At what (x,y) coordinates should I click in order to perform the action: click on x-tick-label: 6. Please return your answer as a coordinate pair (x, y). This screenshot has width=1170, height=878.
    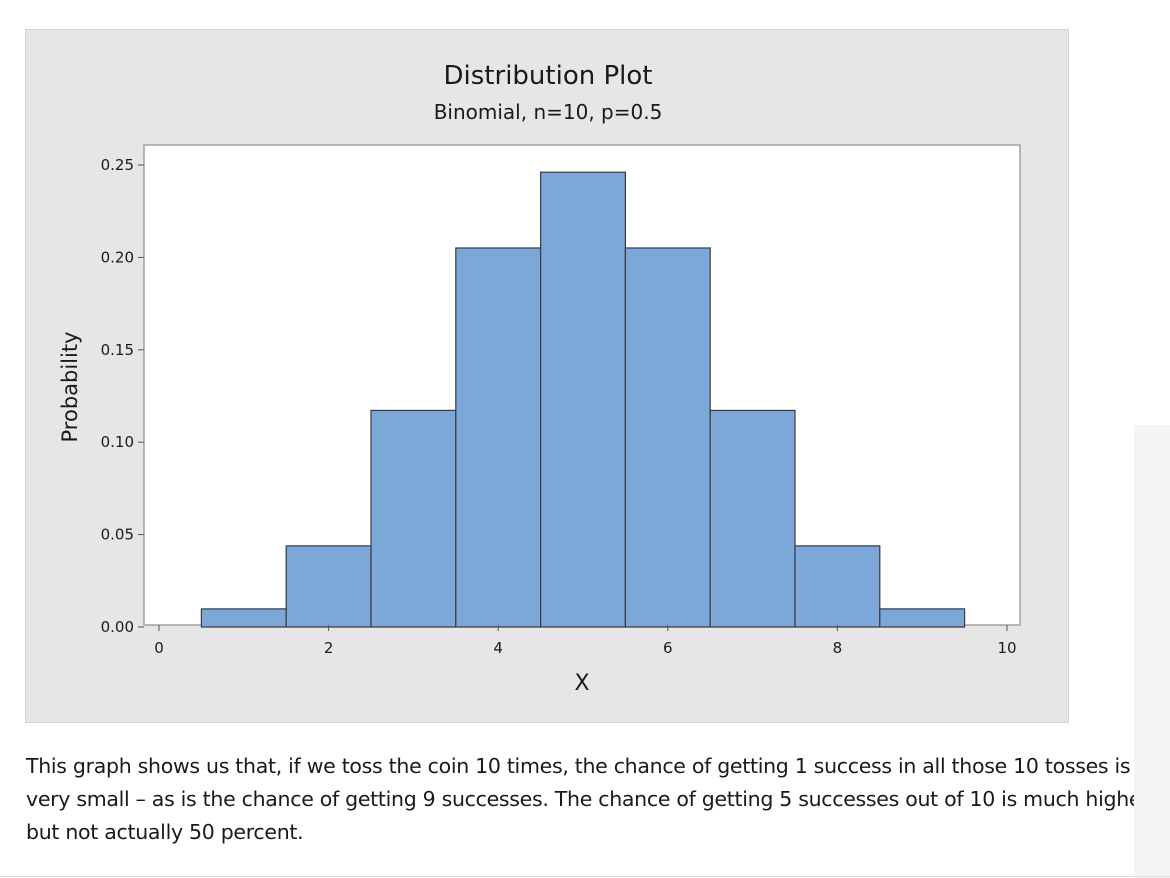
    Looking at the image, I should click on (668, 648).